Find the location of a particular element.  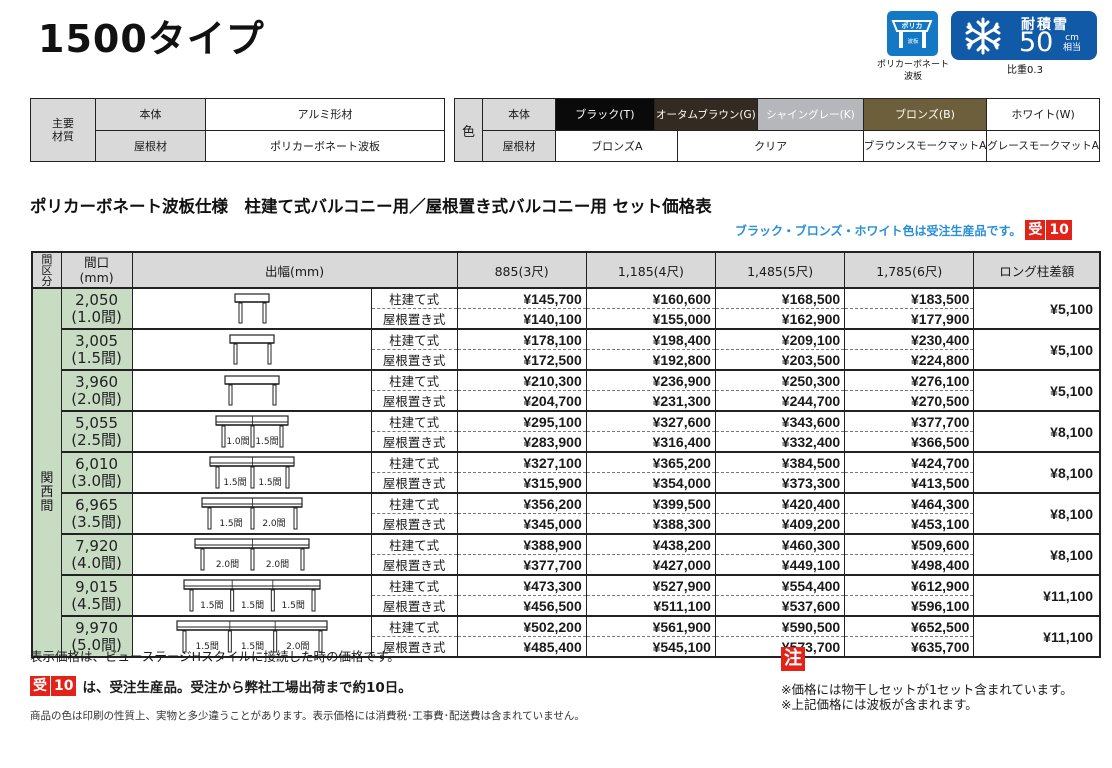

roof-color-brown-smoke: ブラウンスモークマットA is located at coordinates (925, 145).